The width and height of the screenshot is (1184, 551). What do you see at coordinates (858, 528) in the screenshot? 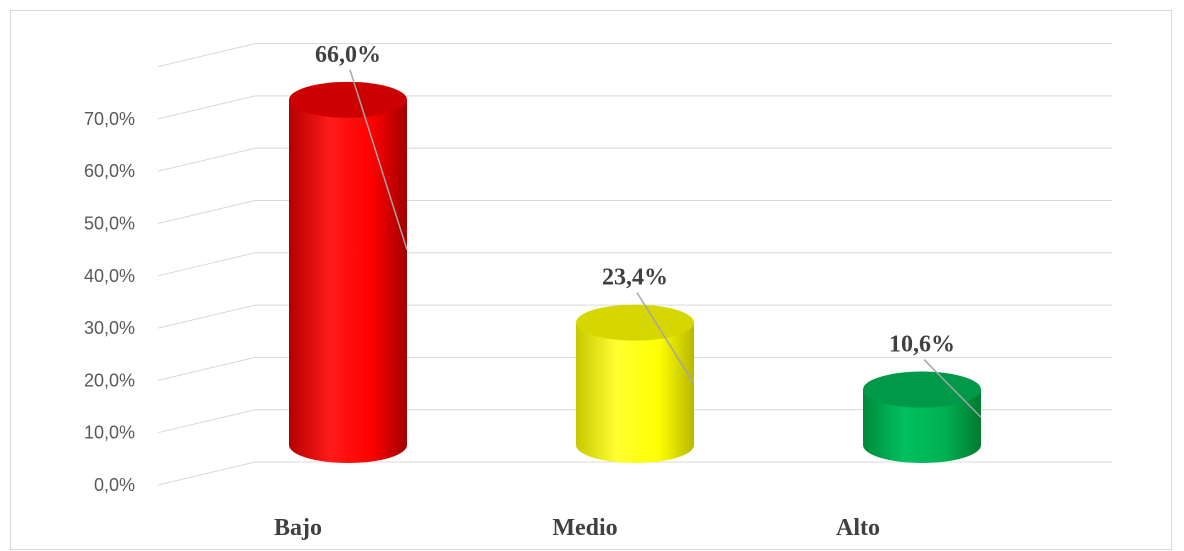
I see `category-label: Alto` at bounding box center [858, 528].